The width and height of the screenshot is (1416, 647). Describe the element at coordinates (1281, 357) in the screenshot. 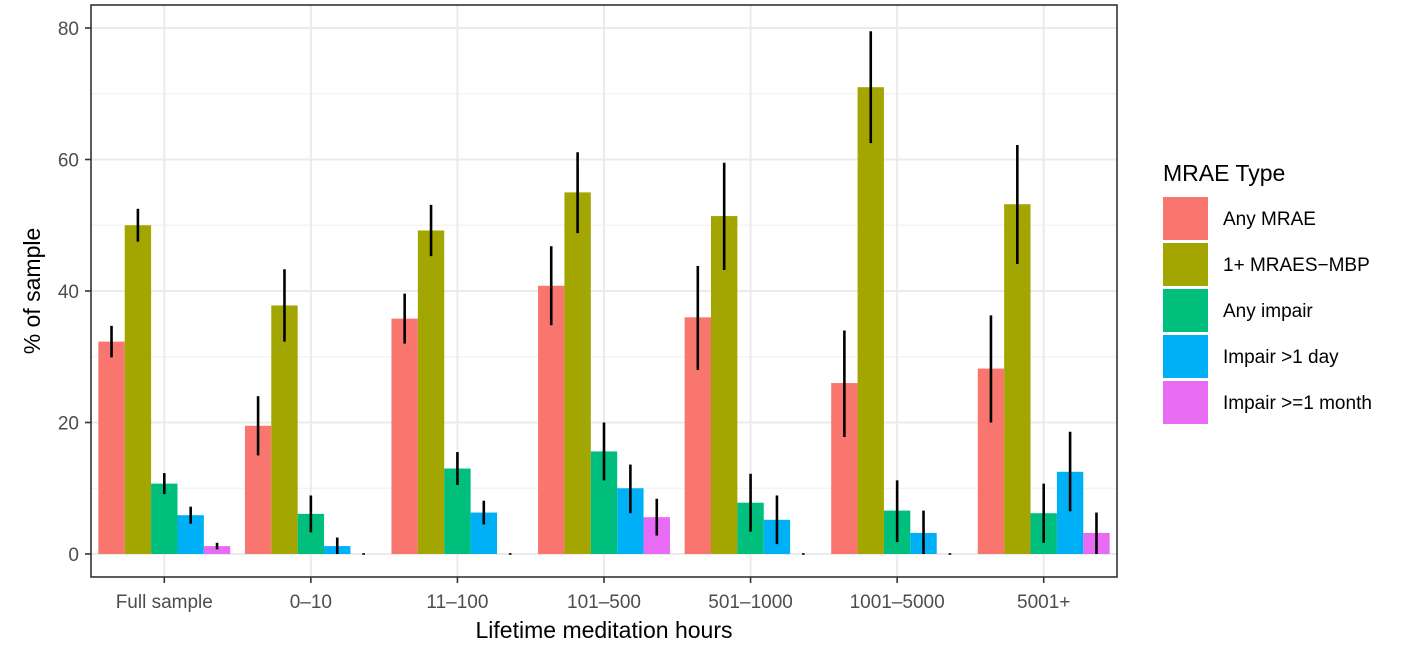

I see `legend-label: Impair >1 day` at that location.